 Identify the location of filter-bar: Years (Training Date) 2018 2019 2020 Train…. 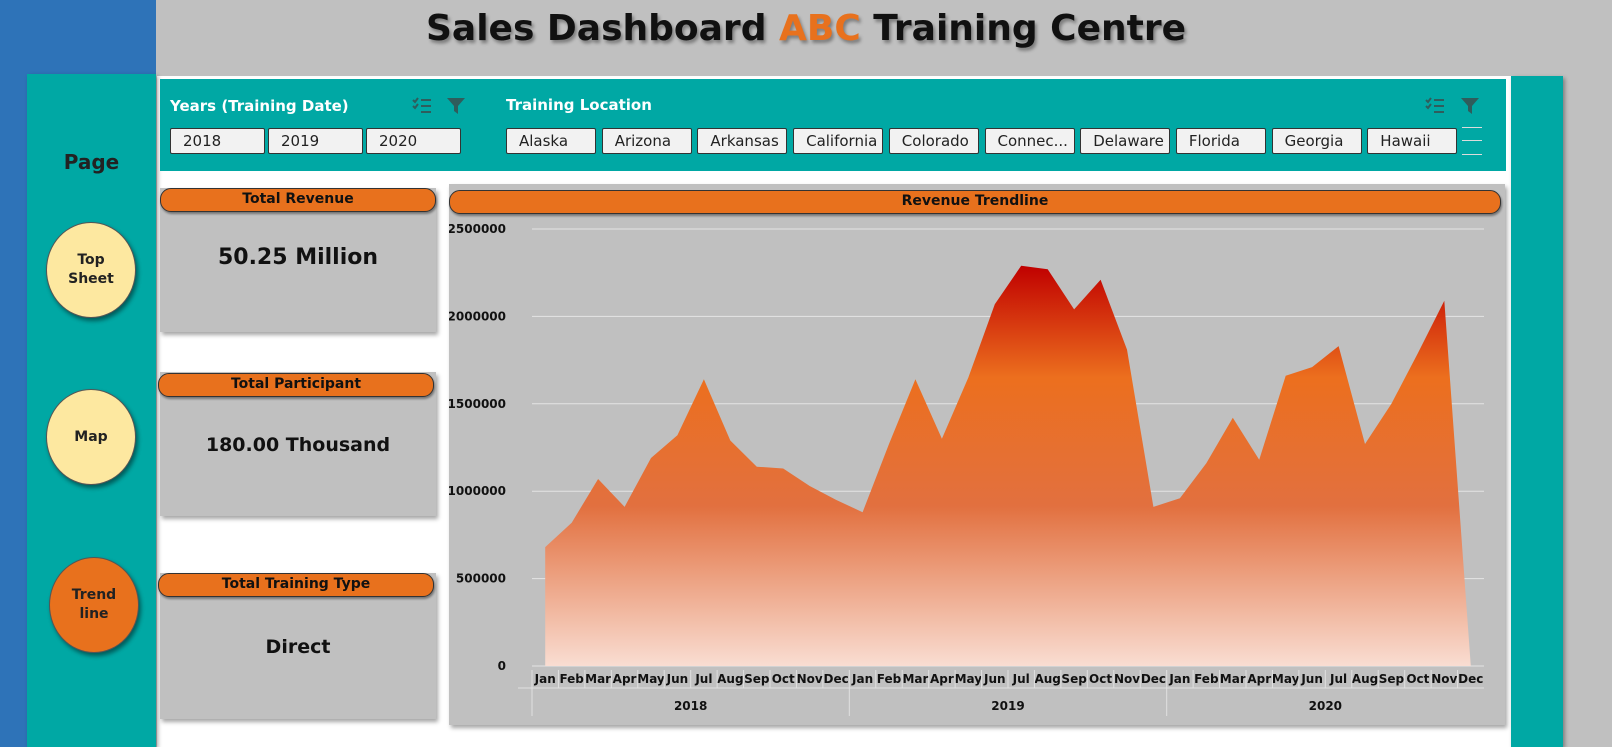
(833, 125).